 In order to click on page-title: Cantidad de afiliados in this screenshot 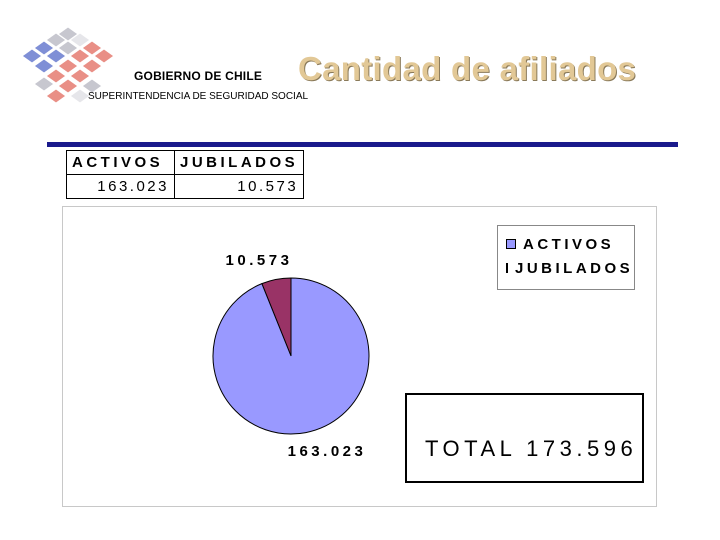, I will do `click(467, 68)`.